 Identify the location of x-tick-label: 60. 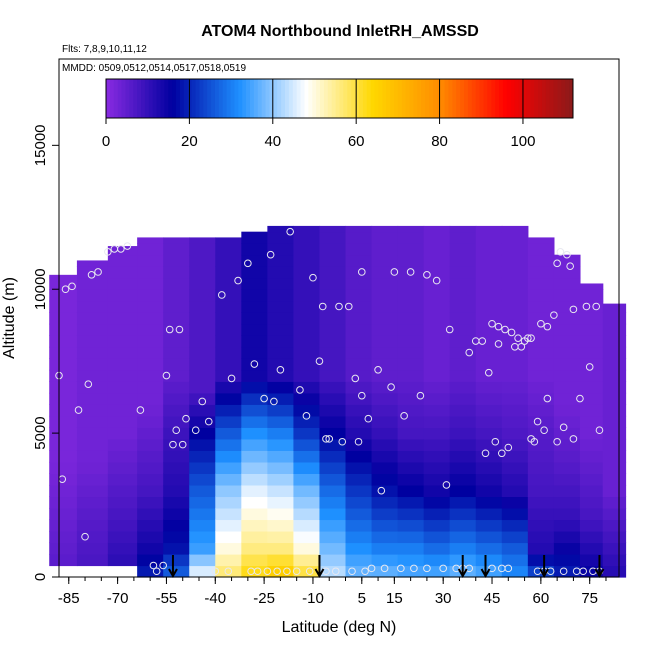
(541, 598).